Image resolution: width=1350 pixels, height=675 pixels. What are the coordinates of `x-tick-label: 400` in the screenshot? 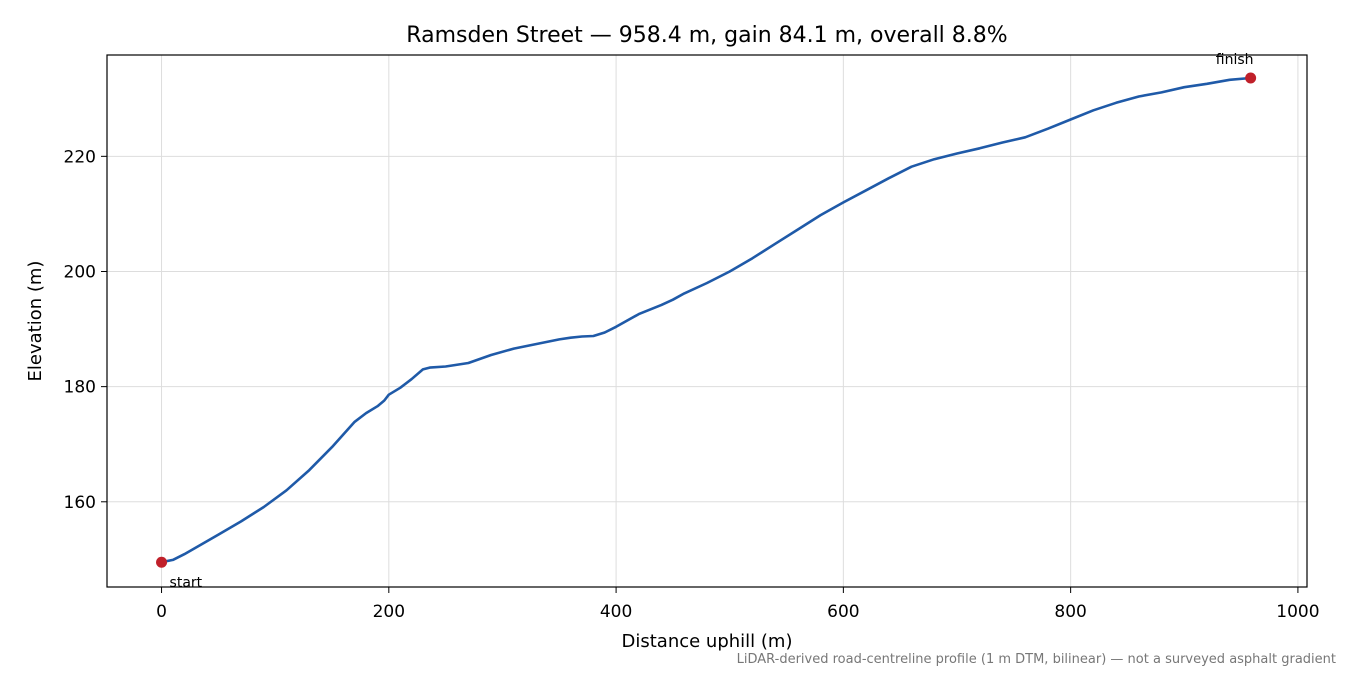 It's located at (616, 612).